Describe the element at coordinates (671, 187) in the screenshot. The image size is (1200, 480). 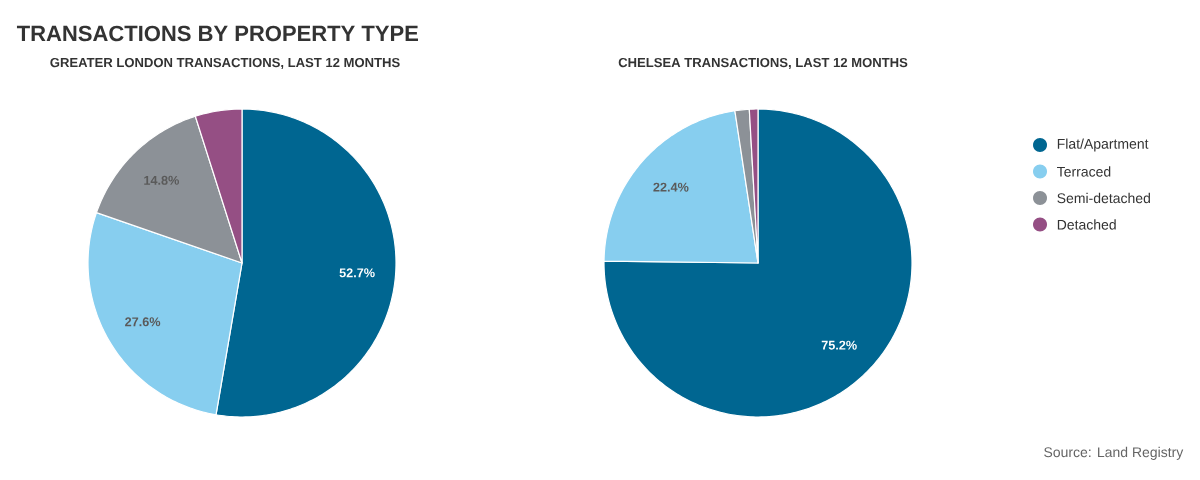
I see `data-label: 22.4%` at that location.